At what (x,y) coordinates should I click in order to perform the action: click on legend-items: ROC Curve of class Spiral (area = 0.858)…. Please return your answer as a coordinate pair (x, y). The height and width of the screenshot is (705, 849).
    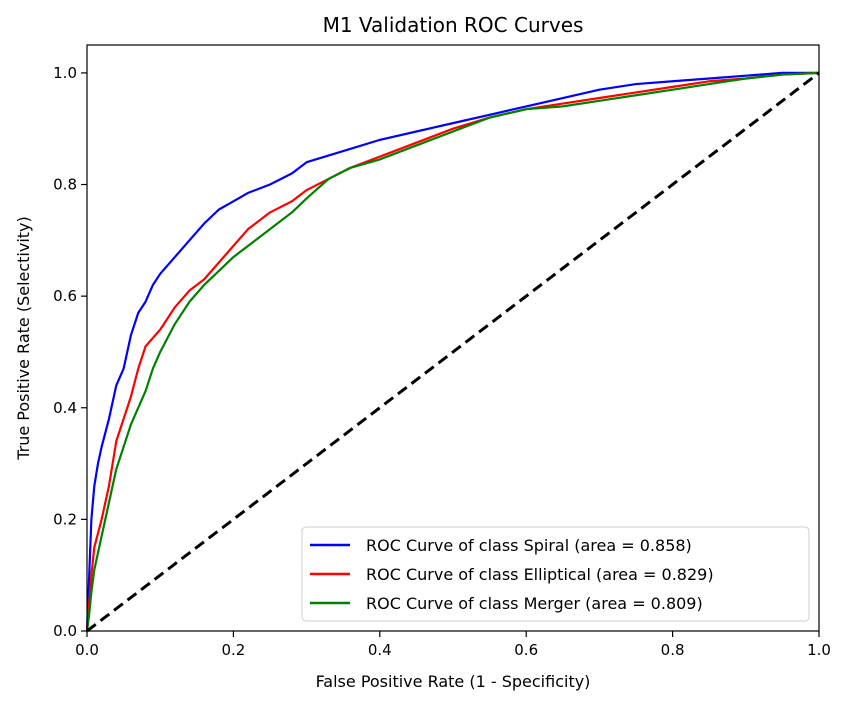
    Looking at the image, I should click on (512, 574).